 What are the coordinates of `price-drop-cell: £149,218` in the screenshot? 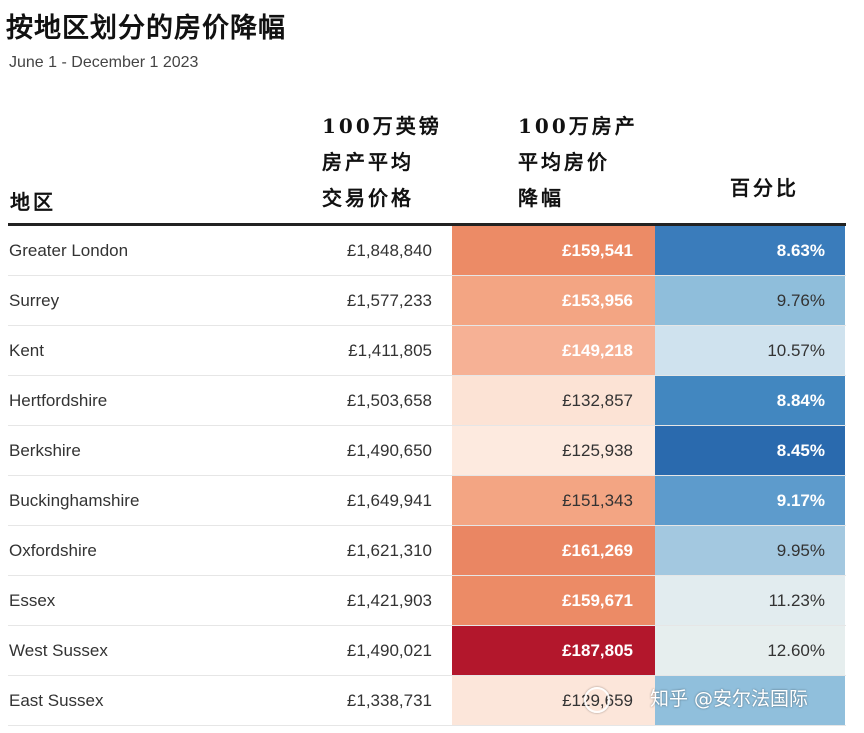 It's located at (553, 351).